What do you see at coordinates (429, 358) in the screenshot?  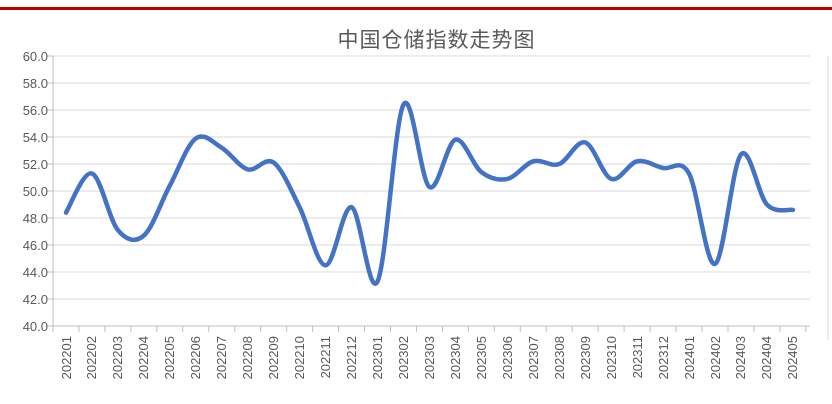 I see `x-axis-tick-label: 202303` at bounding box center [429, 358].